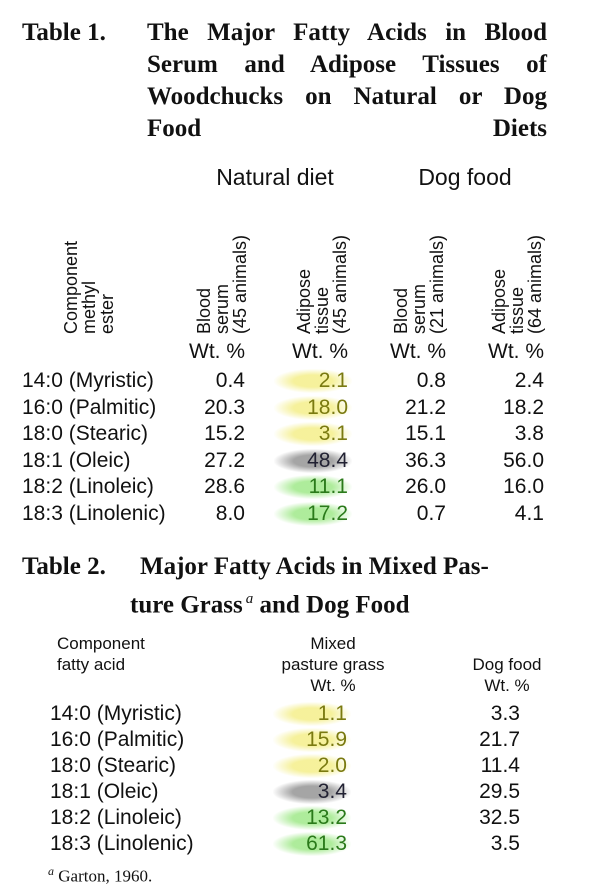  What do you see at coordinates (333, 664) in the screenshot?
I see `column-header: pasture grass` at bounding box center [333, 664].